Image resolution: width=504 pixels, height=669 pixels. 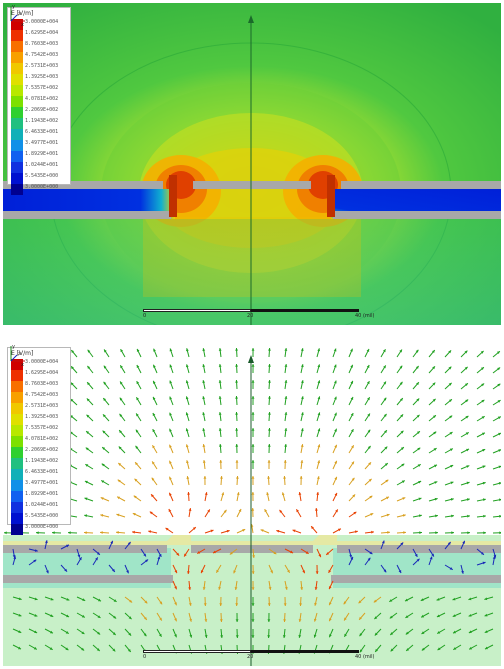 What do you see at coordinates (42, 406) in the screenshot?
I see `legend-value: 2.5731E+003` at bounding box center [42, 406].